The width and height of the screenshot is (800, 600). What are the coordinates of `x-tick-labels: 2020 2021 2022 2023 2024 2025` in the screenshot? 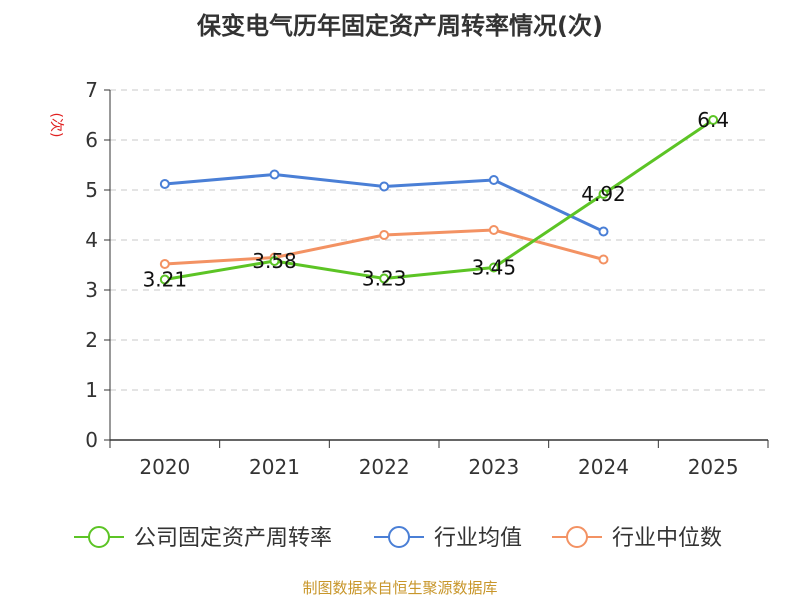 It's located at (438, 467).